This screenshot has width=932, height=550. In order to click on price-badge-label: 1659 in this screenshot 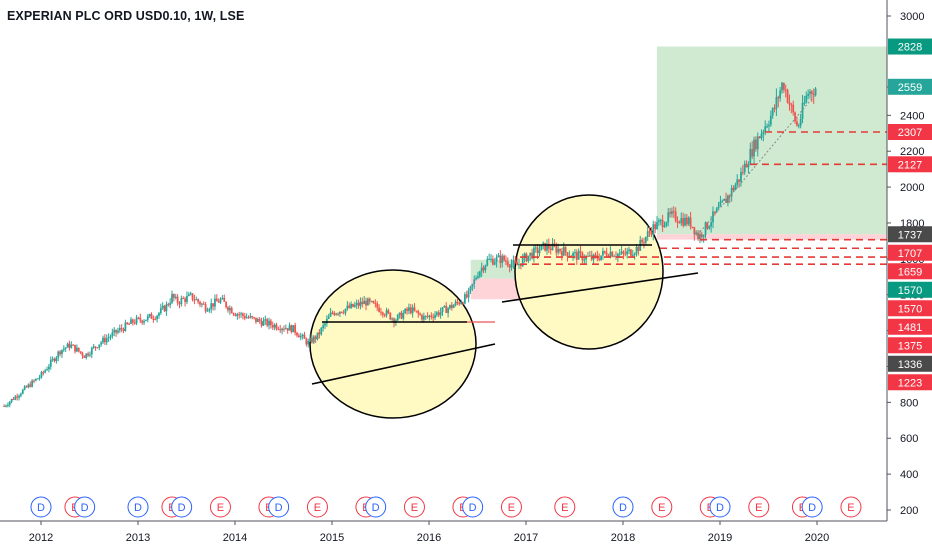, I will do `click(910, 272)`.